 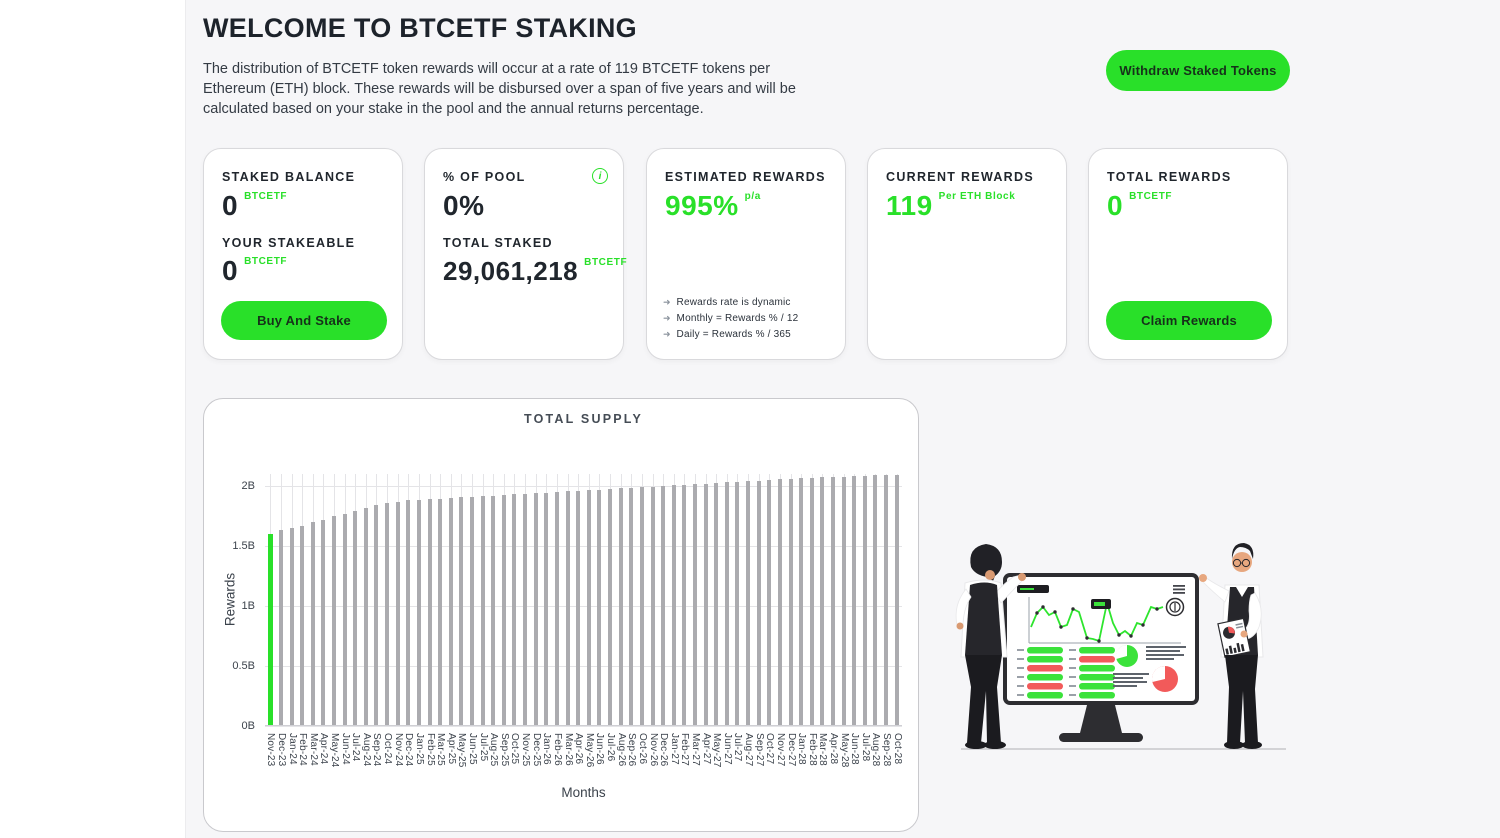 What do you see at coordinates (430, 749) in the screenshot?
I see `x-tick-label: Feb-25` at bounding box center [430, 749].